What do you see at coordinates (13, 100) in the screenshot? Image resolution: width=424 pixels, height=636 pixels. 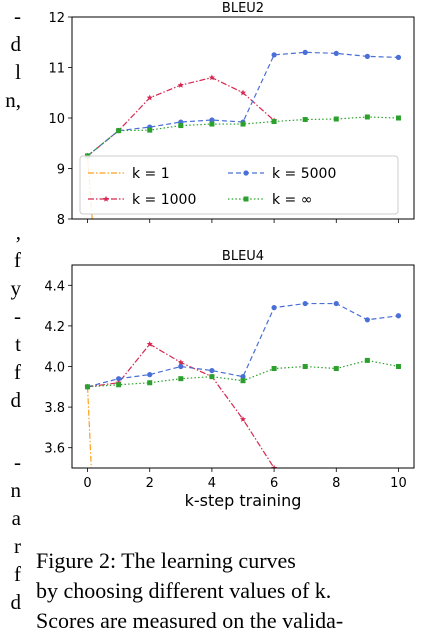 I see `paper-text-fragment: n,` at bounding box center [13, 100].